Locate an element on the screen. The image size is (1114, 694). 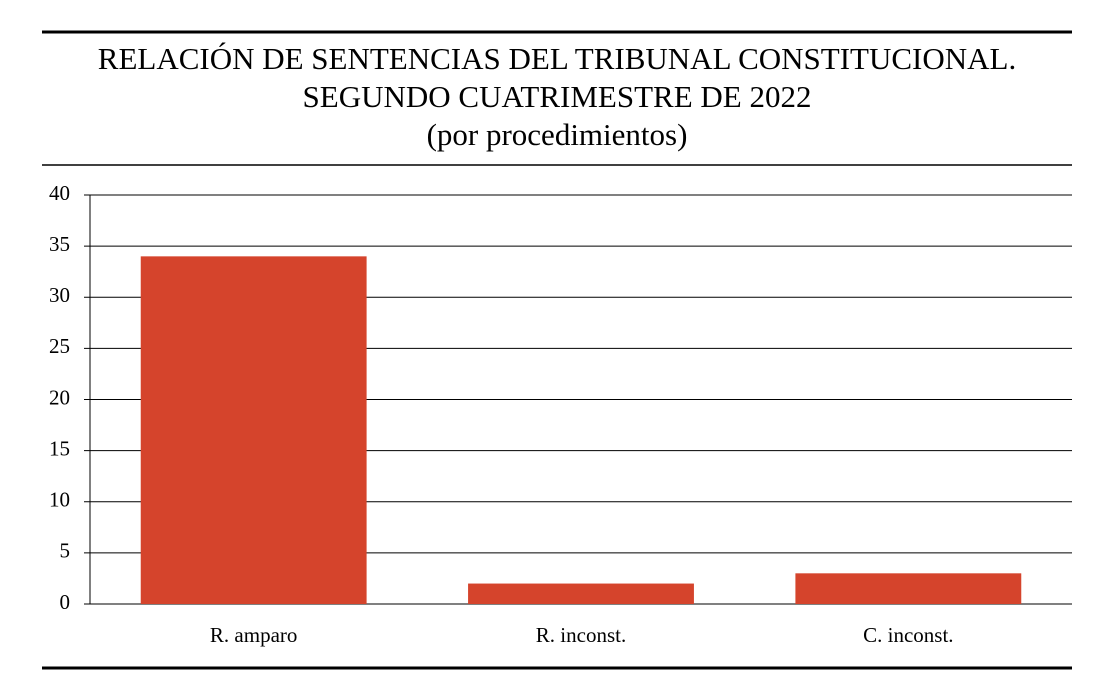
y-tick-label: 5 is located at coordinates (65, 551).